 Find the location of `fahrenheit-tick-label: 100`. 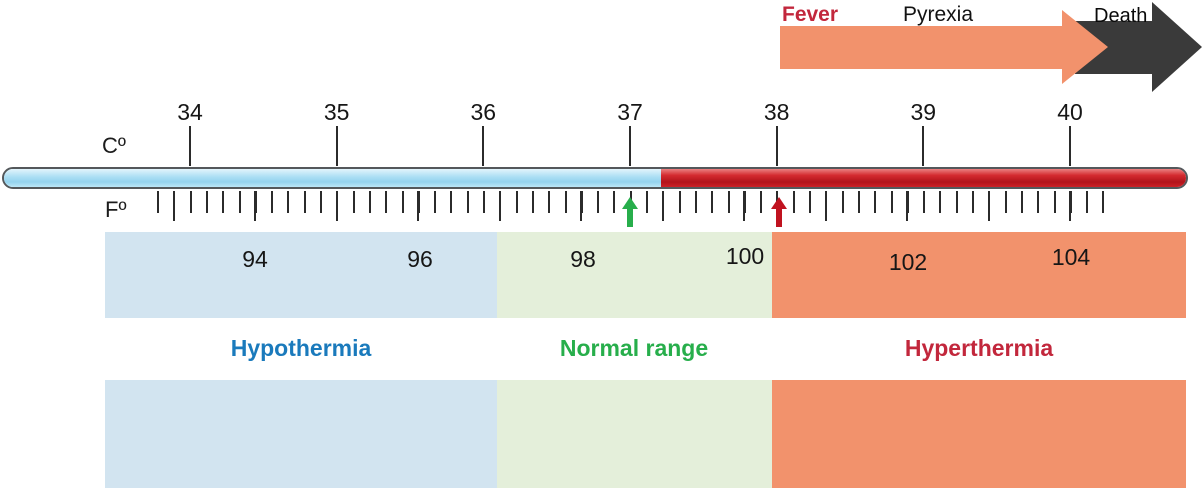

fahrenheit-tick-label: 100 is located at coordinates (745, 256).